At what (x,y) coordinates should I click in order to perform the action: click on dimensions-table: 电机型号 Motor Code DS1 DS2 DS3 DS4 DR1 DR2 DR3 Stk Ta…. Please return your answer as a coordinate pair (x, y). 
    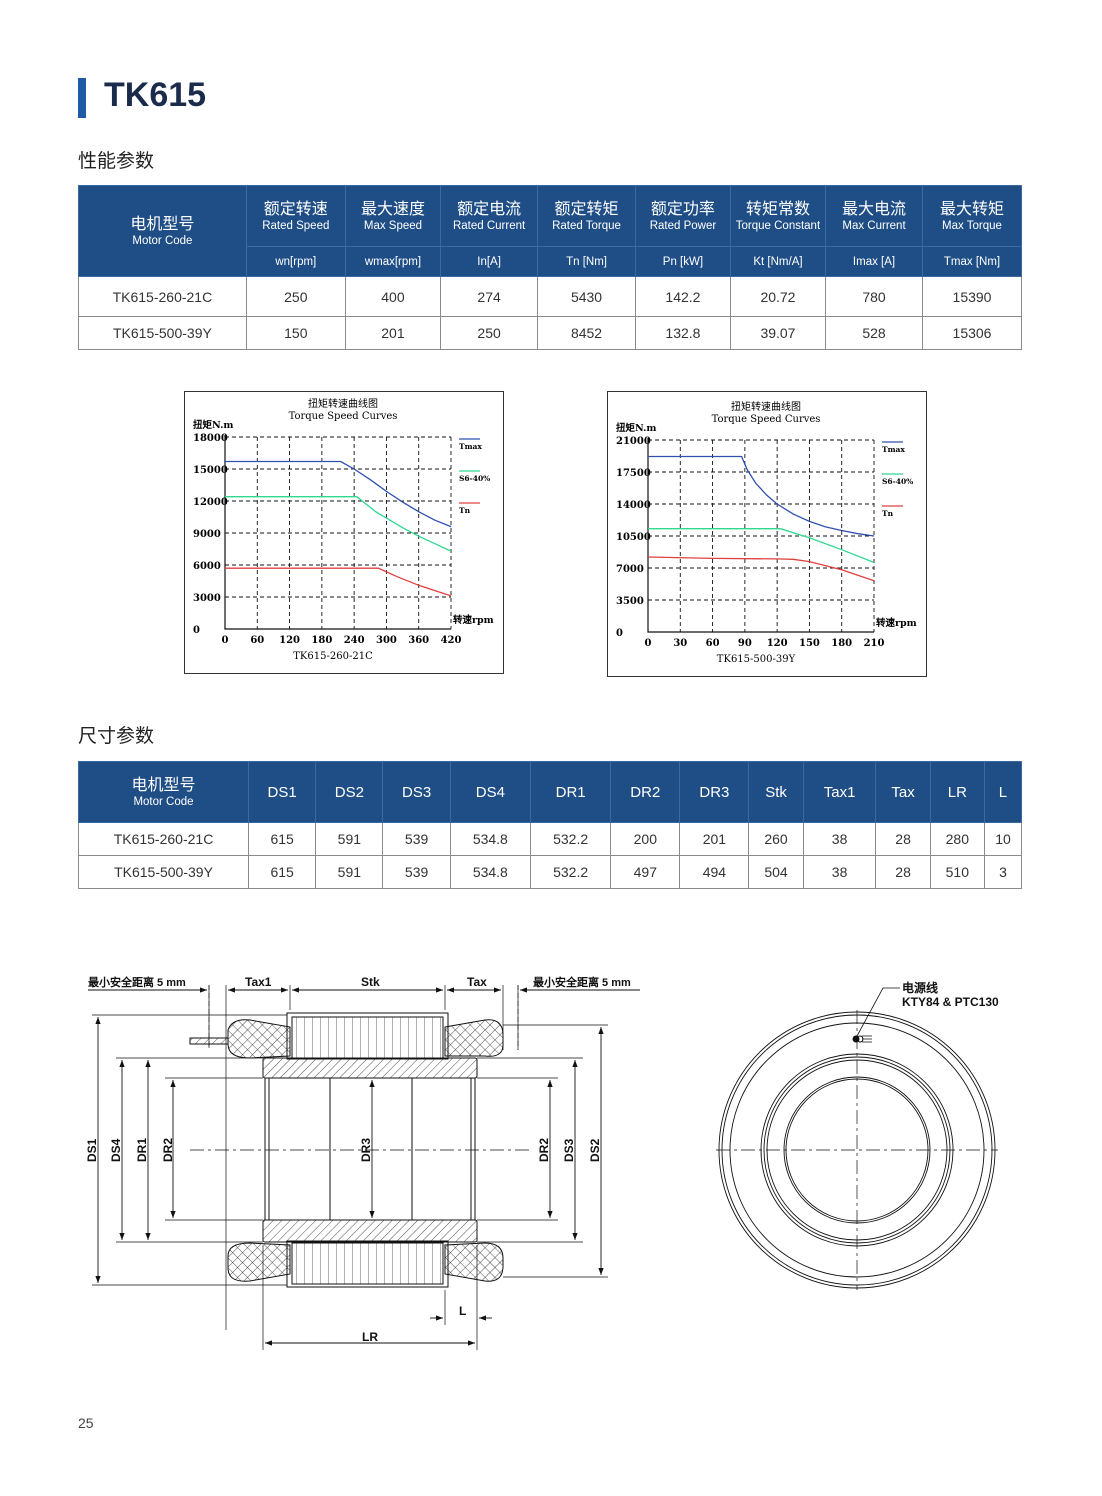
    Looking at the image, I should click on (550, 825).